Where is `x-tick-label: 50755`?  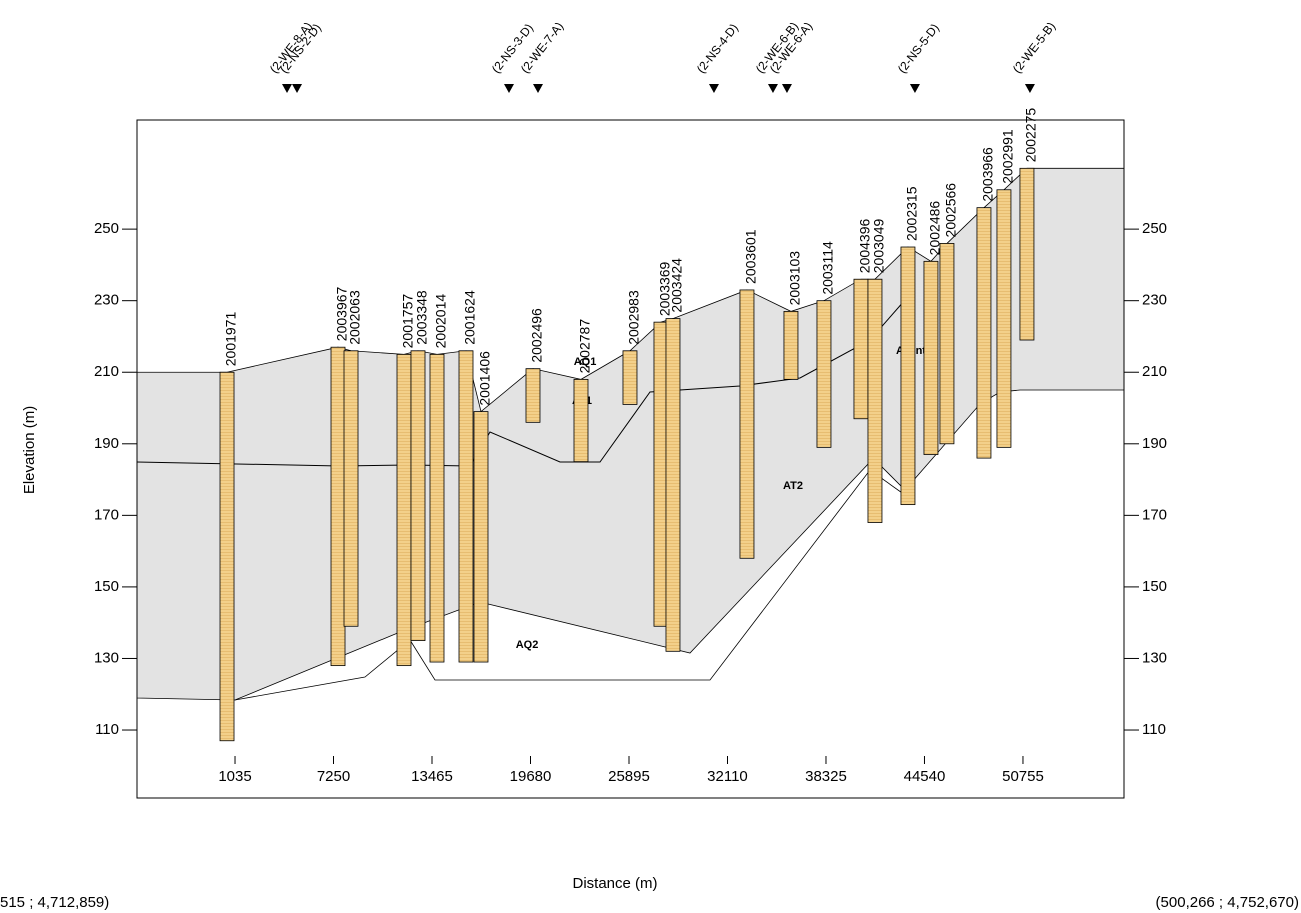
x-tick-label: 50755 is located at coordinates (1023, 776).